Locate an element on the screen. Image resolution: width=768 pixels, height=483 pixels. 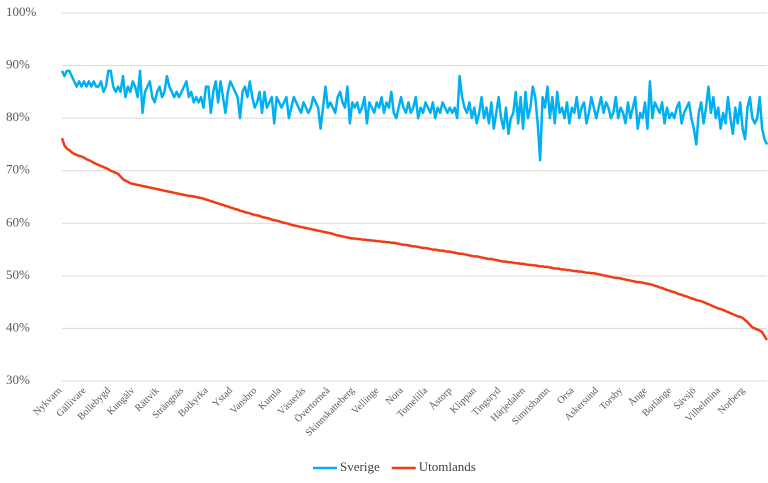
legend-label: Sverige is located at coordinates (360, 466).